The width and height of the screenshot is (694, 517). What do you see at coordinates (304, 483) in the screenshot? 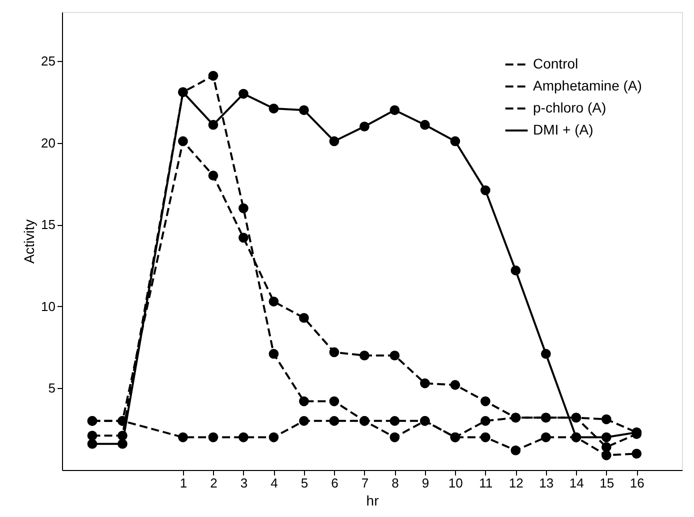
I see `x-tick-label: 5` at bounding box center [304, 483].